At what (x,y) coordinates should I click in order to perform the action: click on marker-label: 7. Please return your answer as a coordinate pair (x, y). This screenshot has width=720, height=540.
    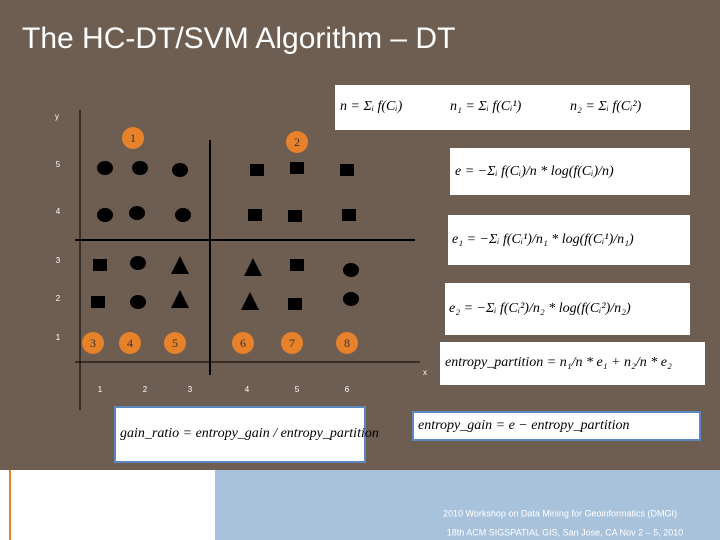
    Looking at the image, I should click on (292, 343).